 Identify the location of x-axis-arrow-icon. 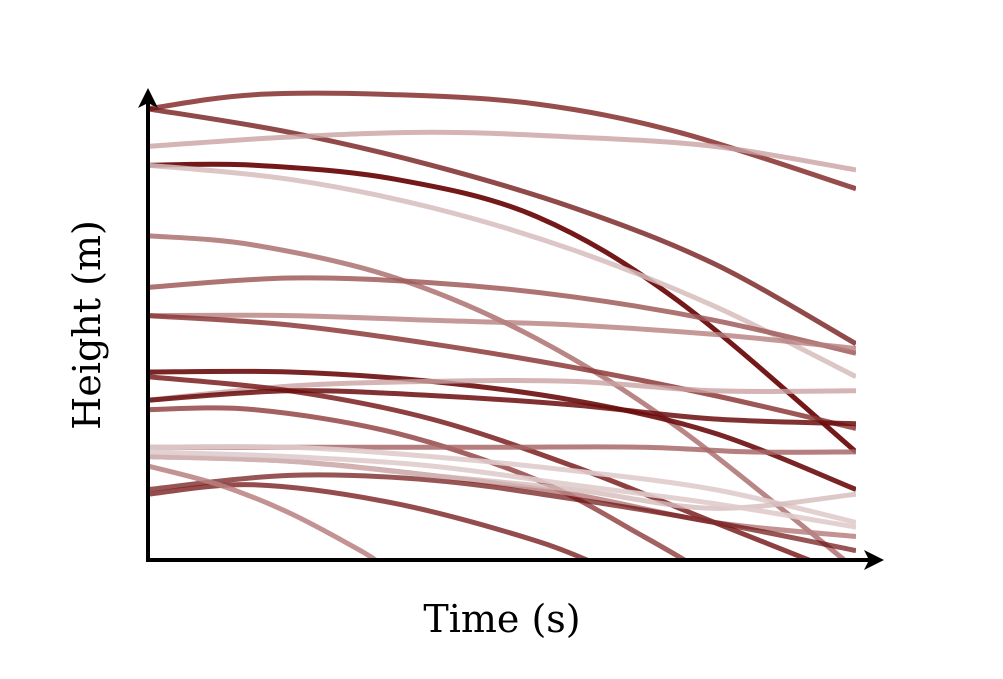
(874, 560).